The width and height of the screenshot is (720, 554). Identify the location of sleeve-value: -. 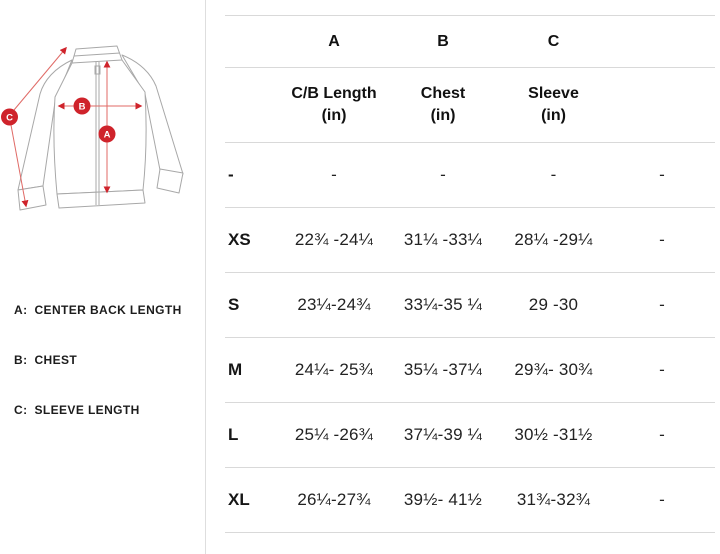
(553, 174).